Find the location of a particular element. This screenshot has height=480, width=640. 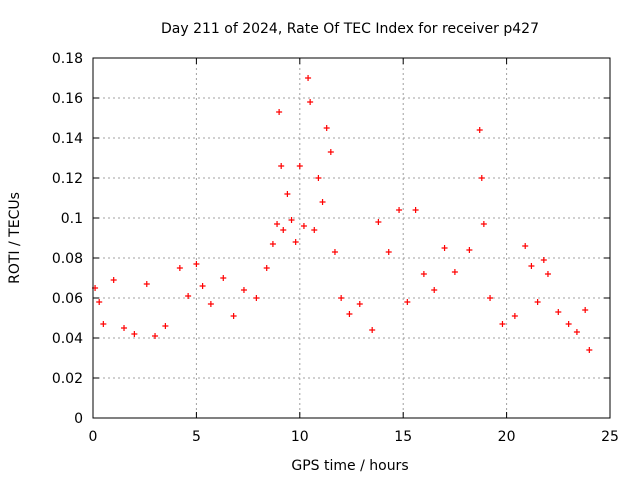

x-tick-label: 10 is located at coordinates (300, 437).